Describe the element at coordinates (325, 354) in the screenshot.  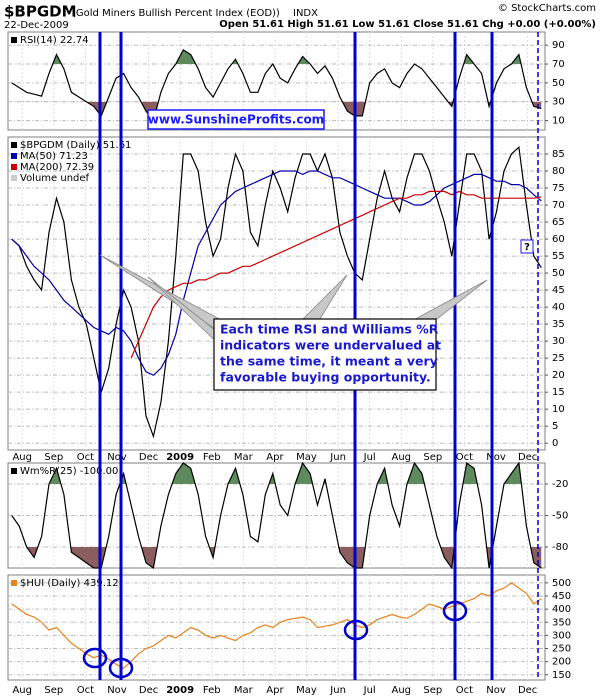
I see `callout-box` at that location.